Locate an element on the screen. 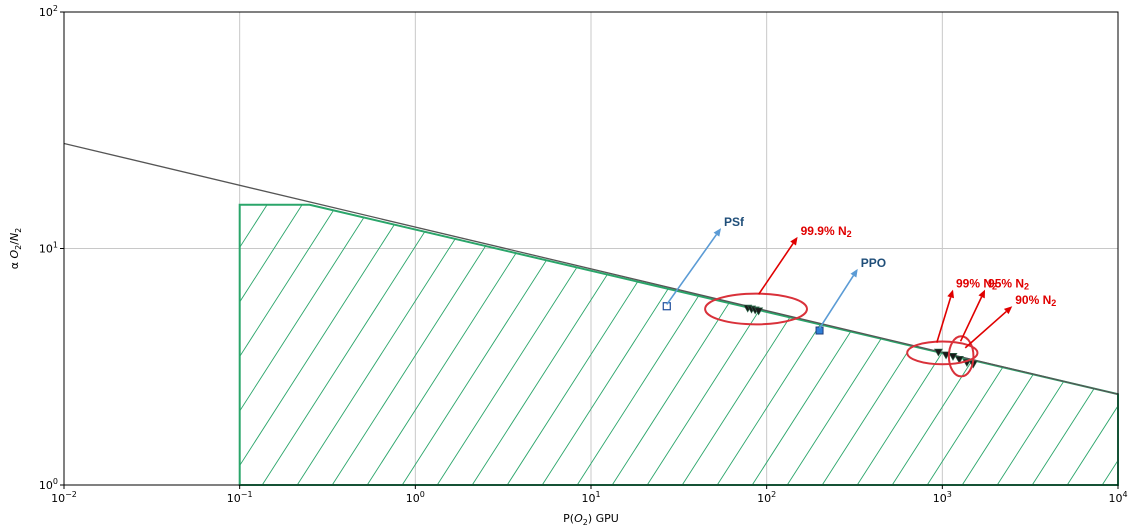 The height and width of the screenshot is (529, 1129). y-axis-title-part: / is located at coordinates (14, 243).